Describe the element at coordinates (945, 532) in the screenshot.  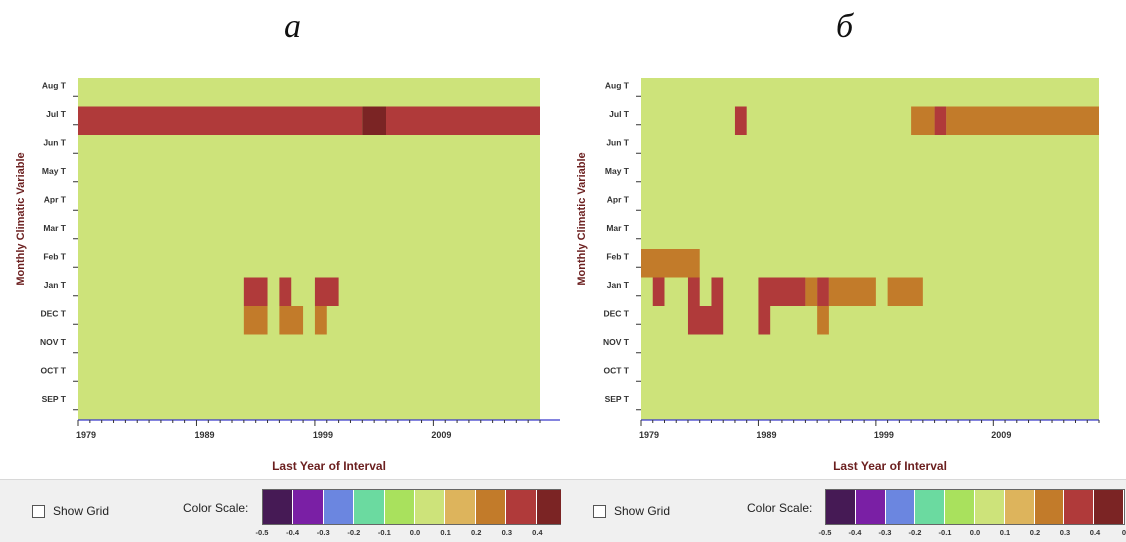
I see `legend-tick-label: -0.1` at that location.